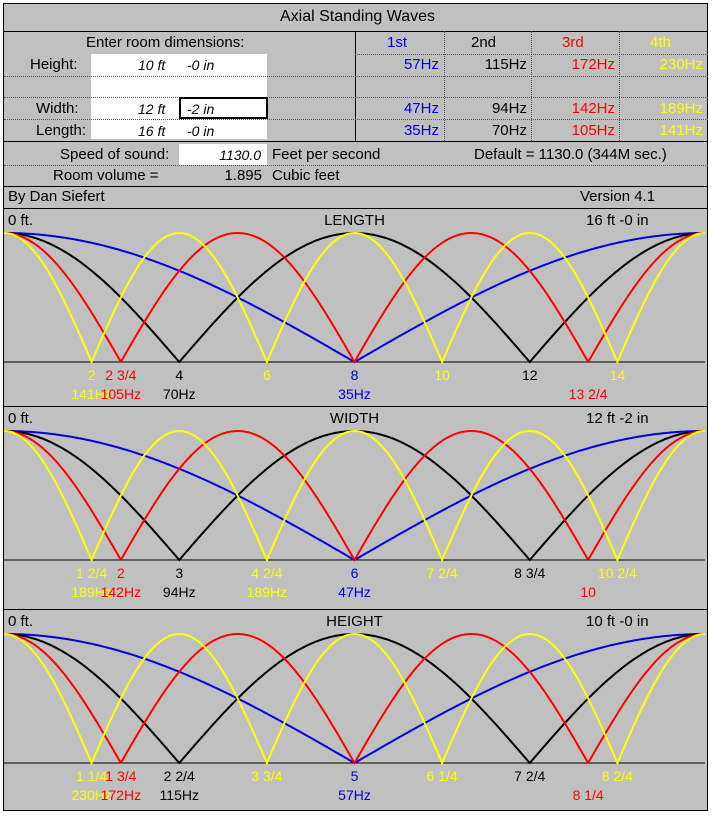 This screenshot has width=715, height=819. Describe the element at coordinates (421, 64) in the screenshot. I see `height-mode-1: 57Hz` at that location.